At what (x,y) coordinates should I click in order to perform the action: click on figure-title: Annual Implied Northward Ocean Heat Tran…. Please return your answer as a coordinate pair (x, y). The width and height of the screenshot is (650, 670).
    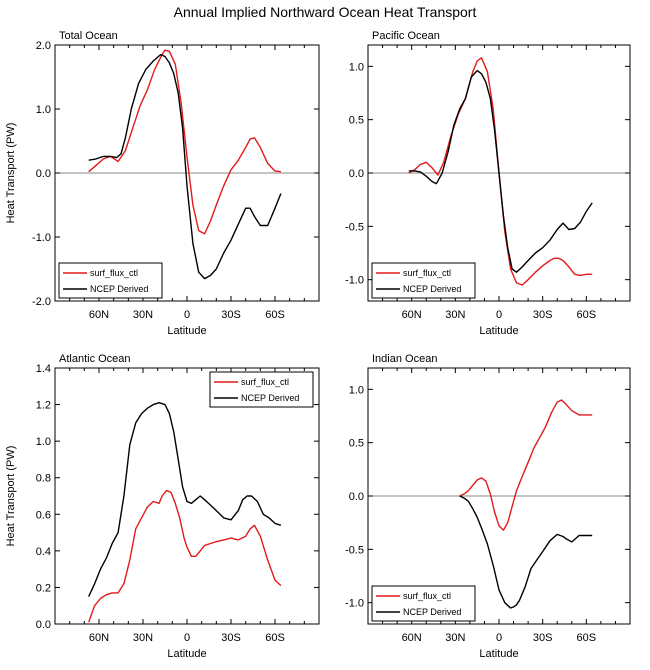
    Looking at the image, I should click on (325, 12).